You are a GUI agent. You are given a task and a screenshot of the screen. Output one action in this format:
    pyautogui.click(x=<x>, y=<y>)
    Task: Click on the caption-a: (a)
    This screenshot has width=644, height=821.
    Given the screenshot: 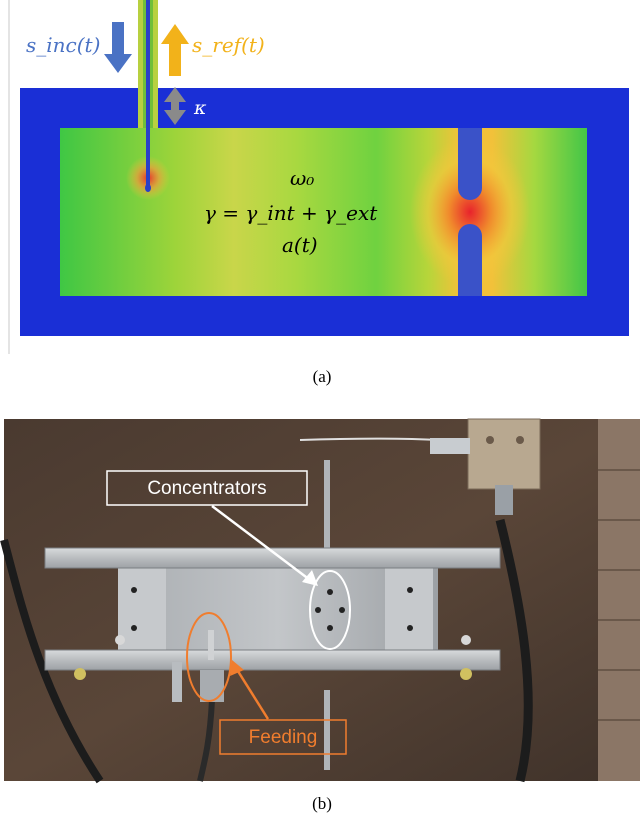 What is the action you would take?
    pyautogui.click(x=322, y=376)
    